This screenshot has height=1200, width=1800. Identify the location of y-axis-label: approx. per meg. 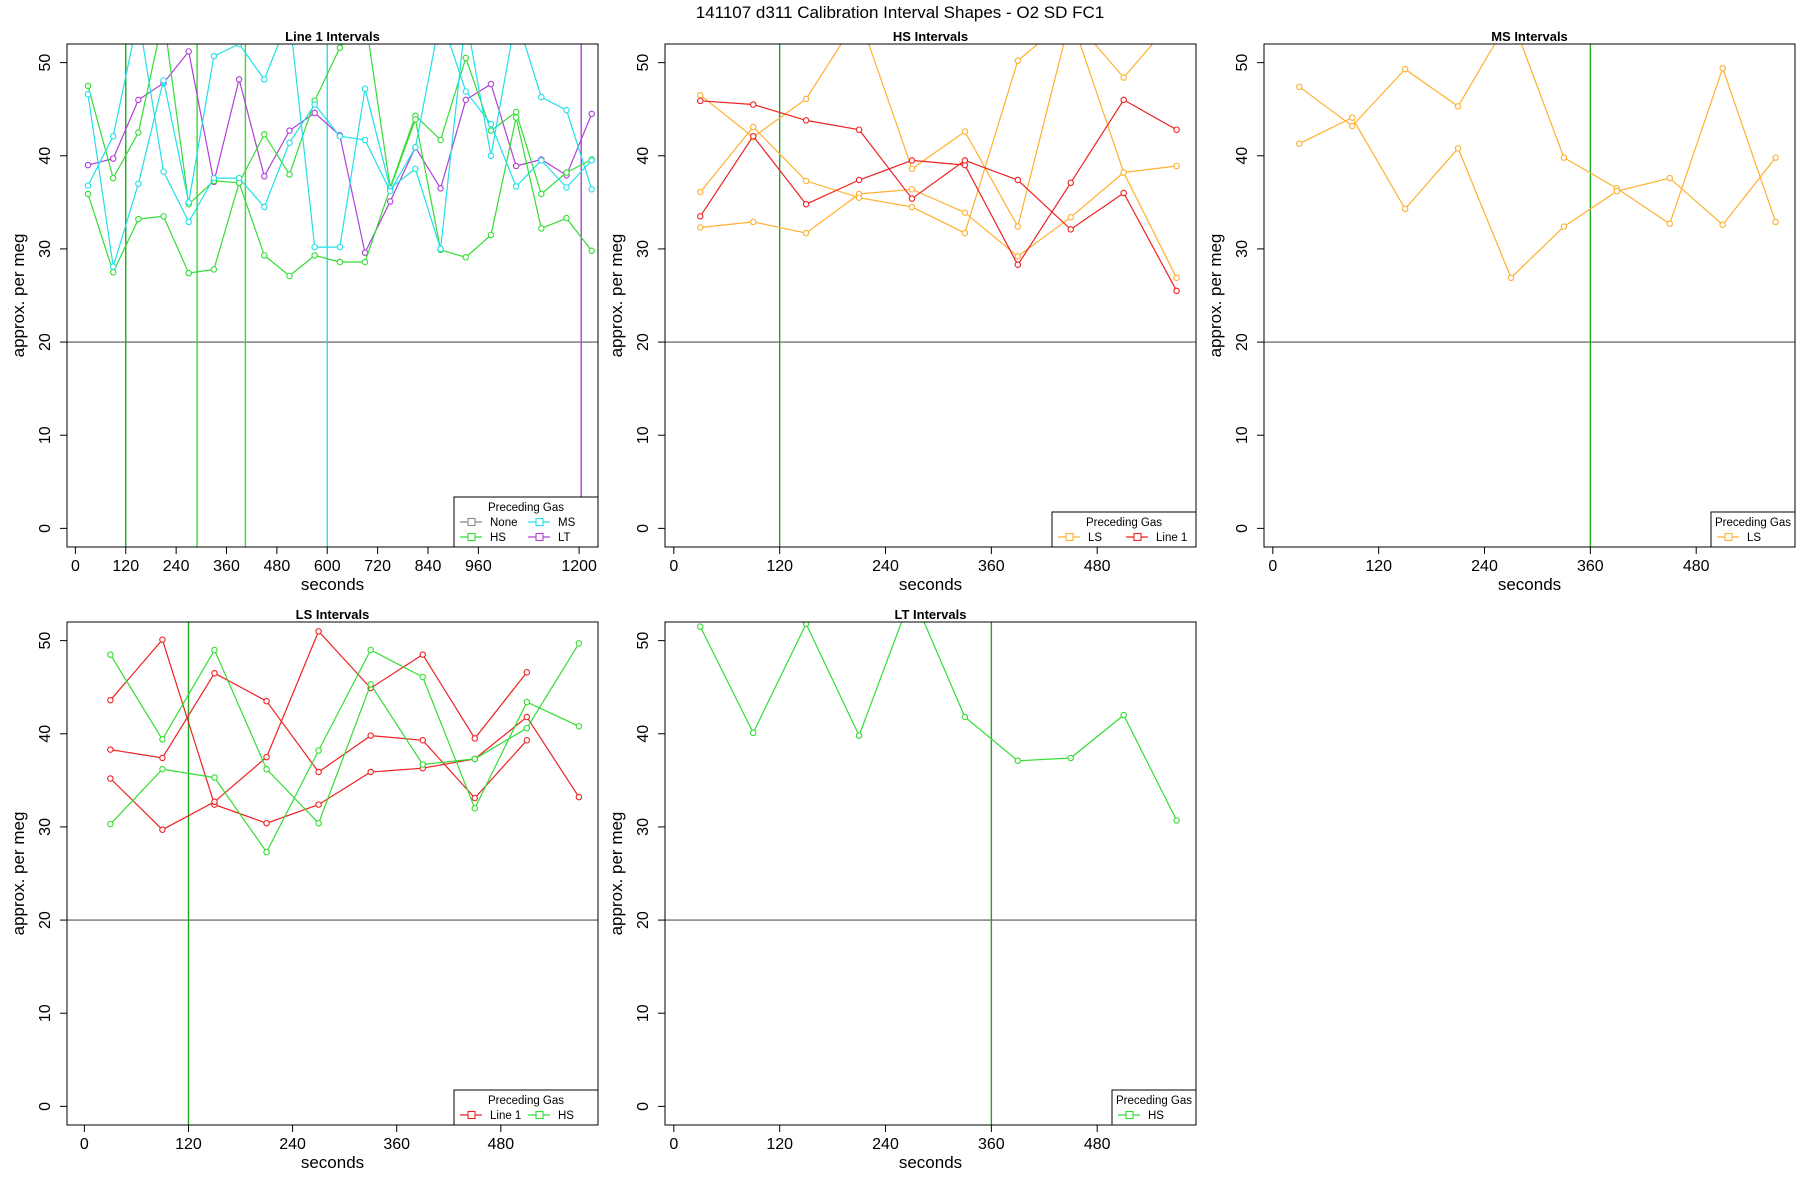
(1215, 296).